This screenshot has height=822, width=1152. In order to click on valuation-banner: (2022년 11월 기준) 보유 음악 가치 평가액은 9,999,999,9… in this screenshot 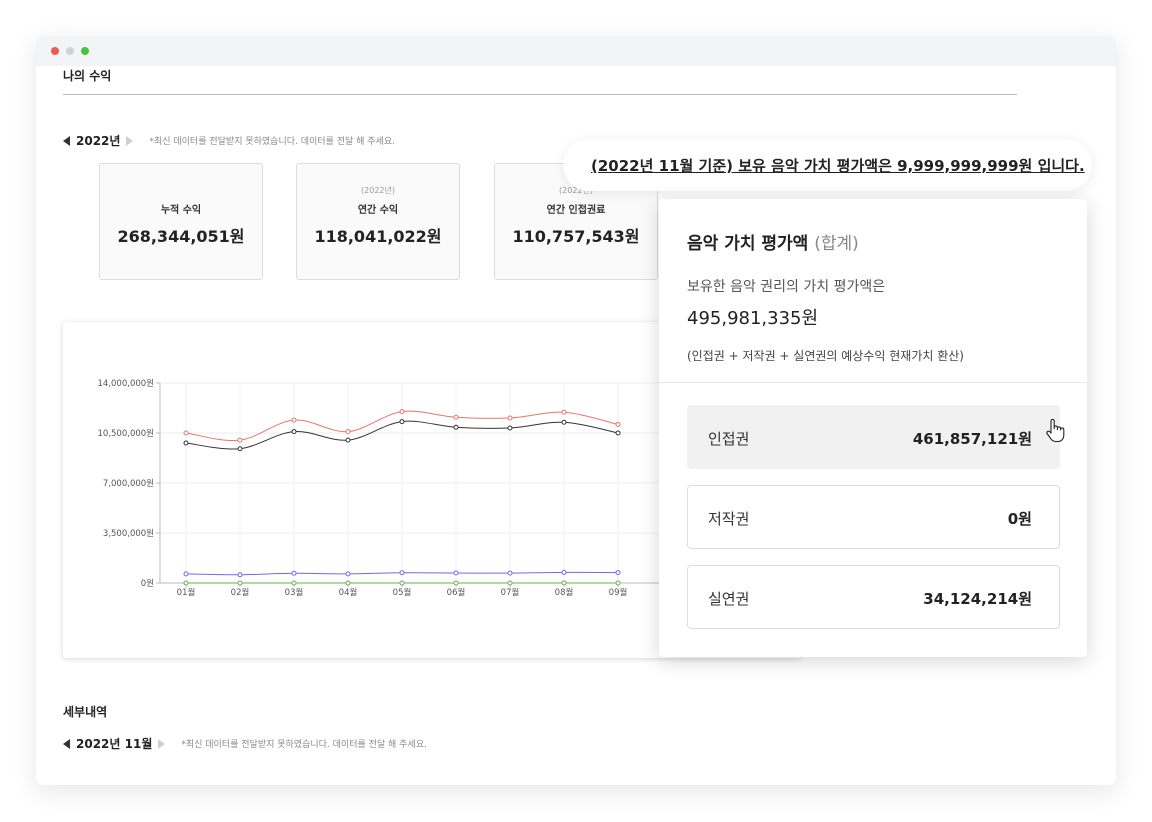, I will do `click(827, 165)`.